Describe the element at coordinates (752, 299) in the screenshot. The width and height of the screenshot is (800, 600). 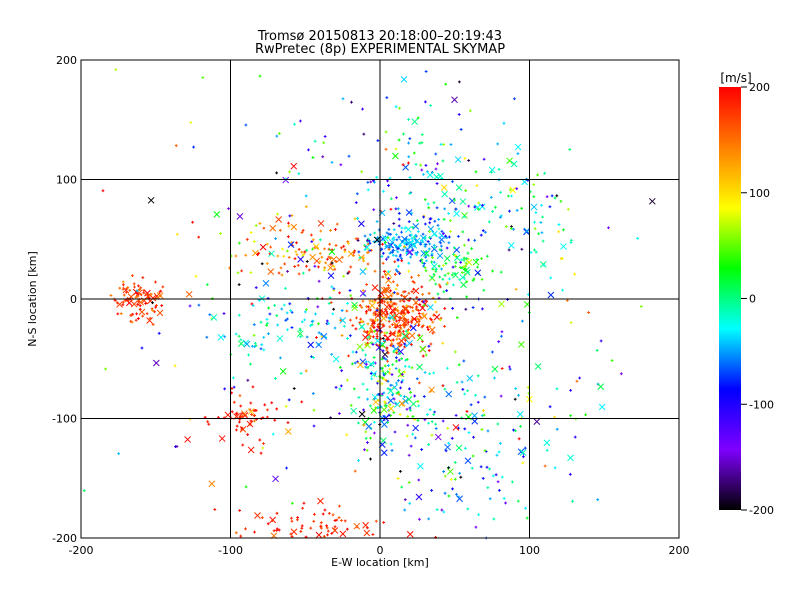
I see `colorbar-tick-label: 0` at that location.